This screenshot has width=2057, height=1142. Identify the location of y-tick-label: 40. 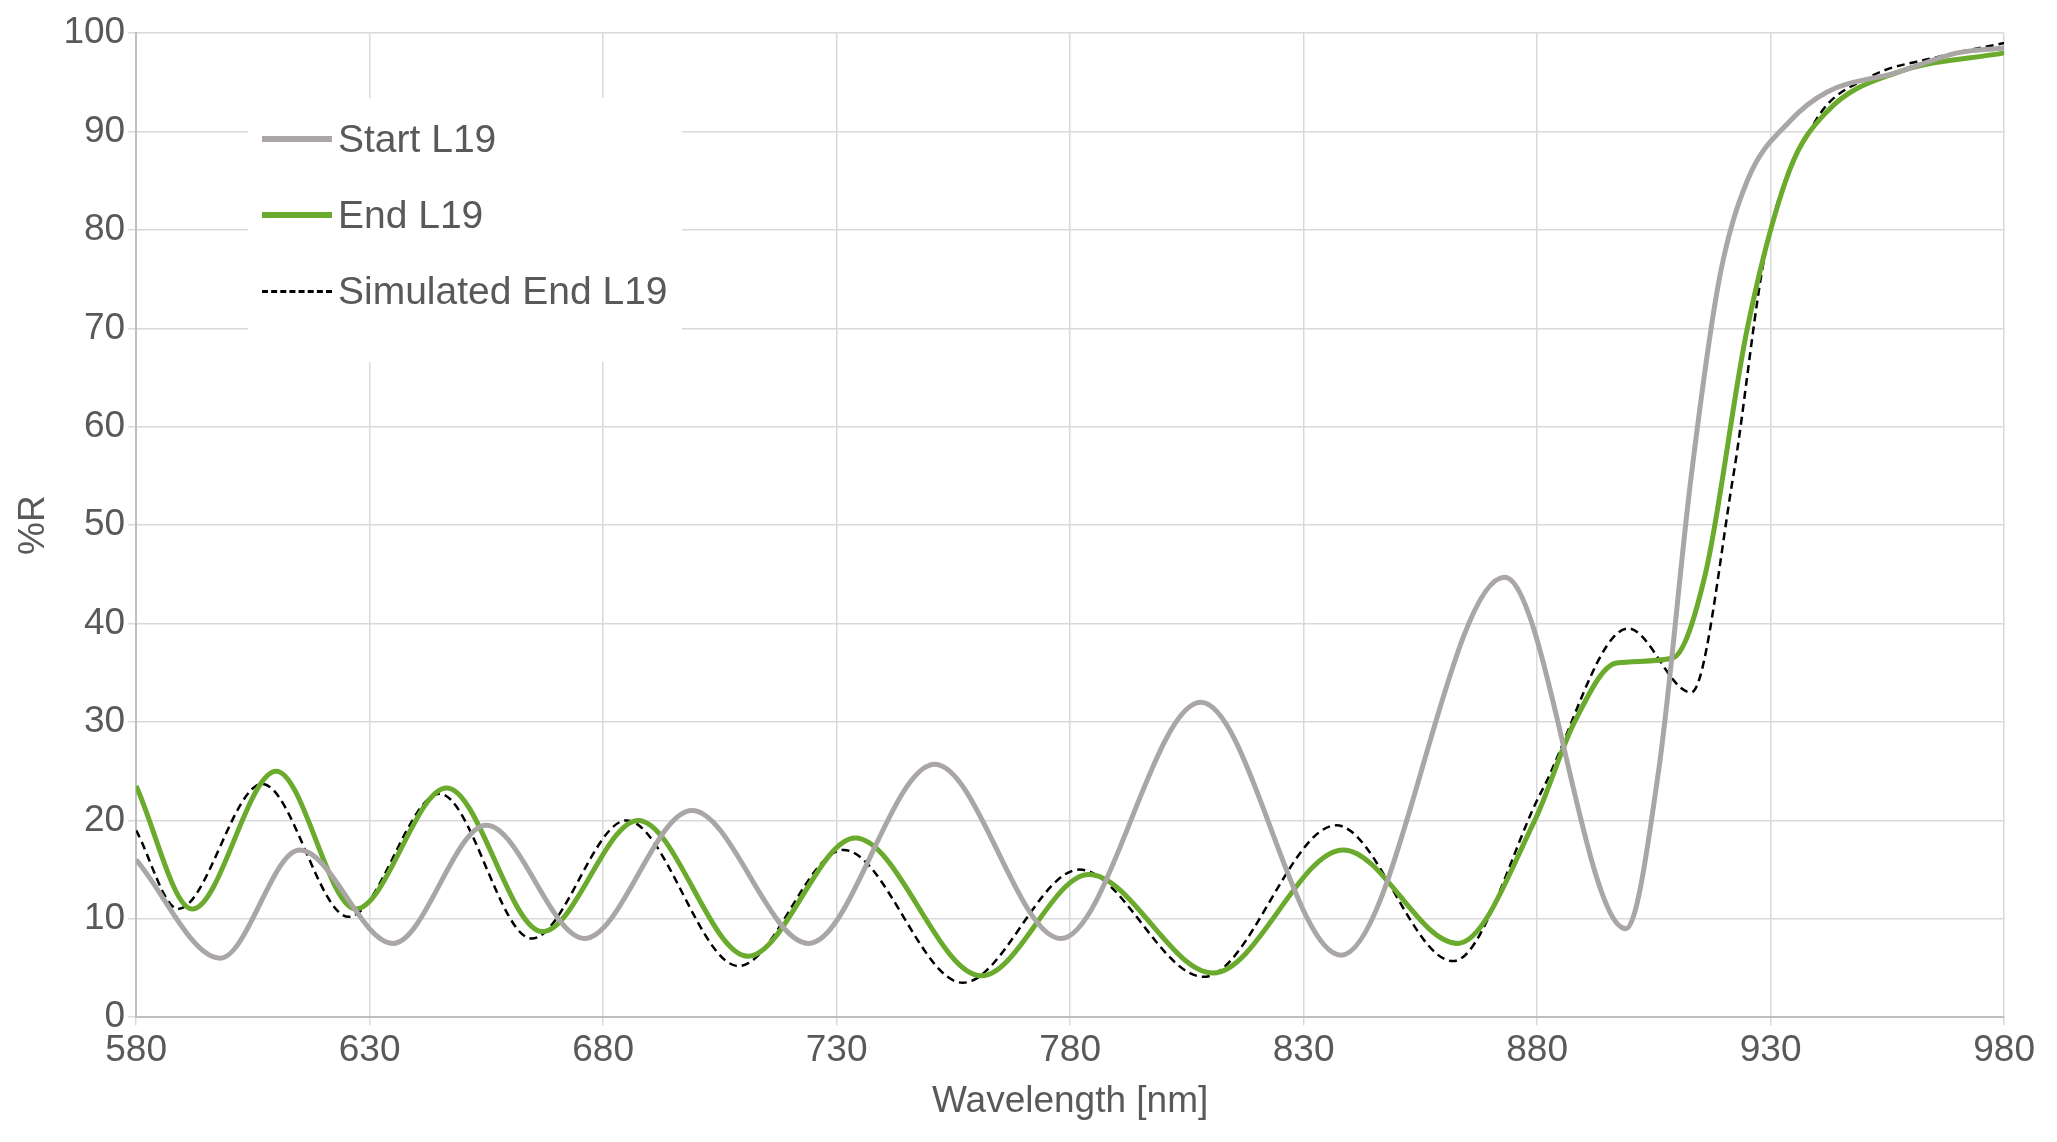
(104, 621).